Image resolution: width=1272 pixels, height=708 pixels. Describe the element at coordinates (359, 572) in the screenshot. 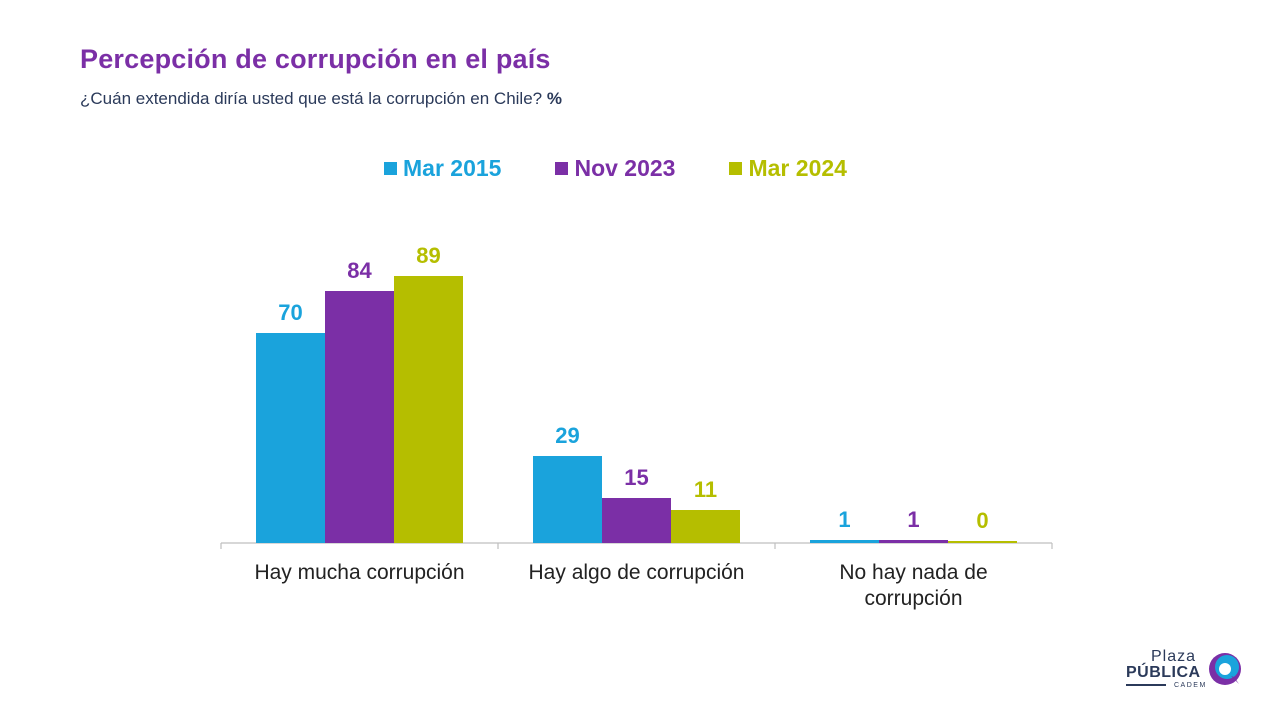

I see `category-label: Hay mucha corrupción` at that location.